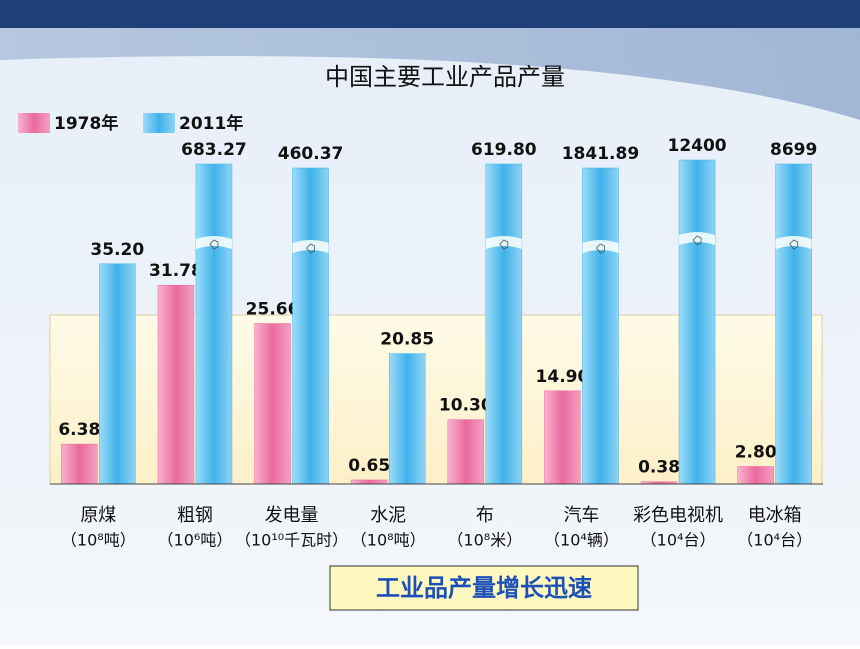  What do you see at coordinates (273, 310) in the screenshot?
I see `value-label: 25.66` at bounding box center [273, 310].